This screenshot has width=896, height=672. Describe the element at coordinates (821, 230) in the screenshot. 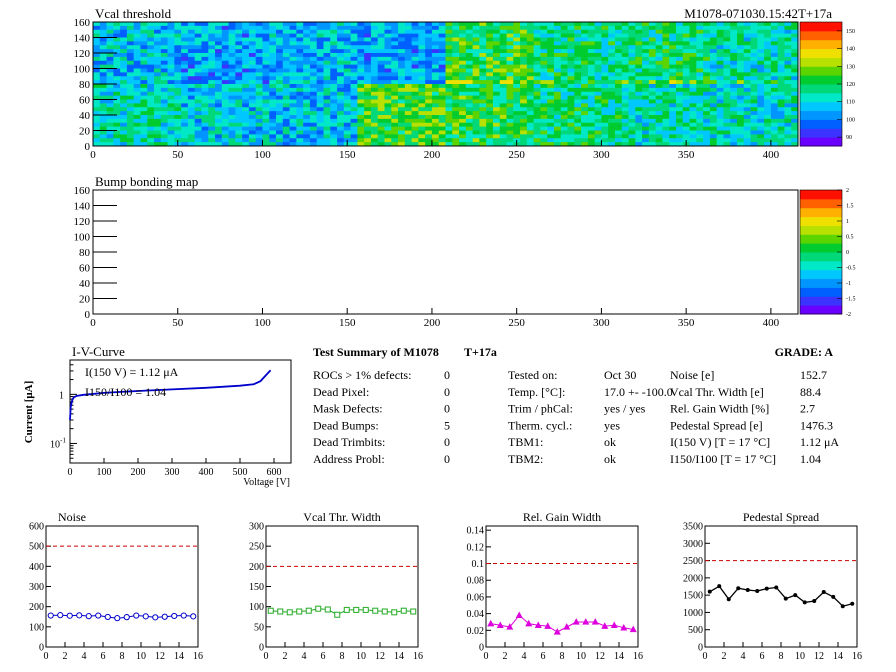

I see `palette-band` at that location.